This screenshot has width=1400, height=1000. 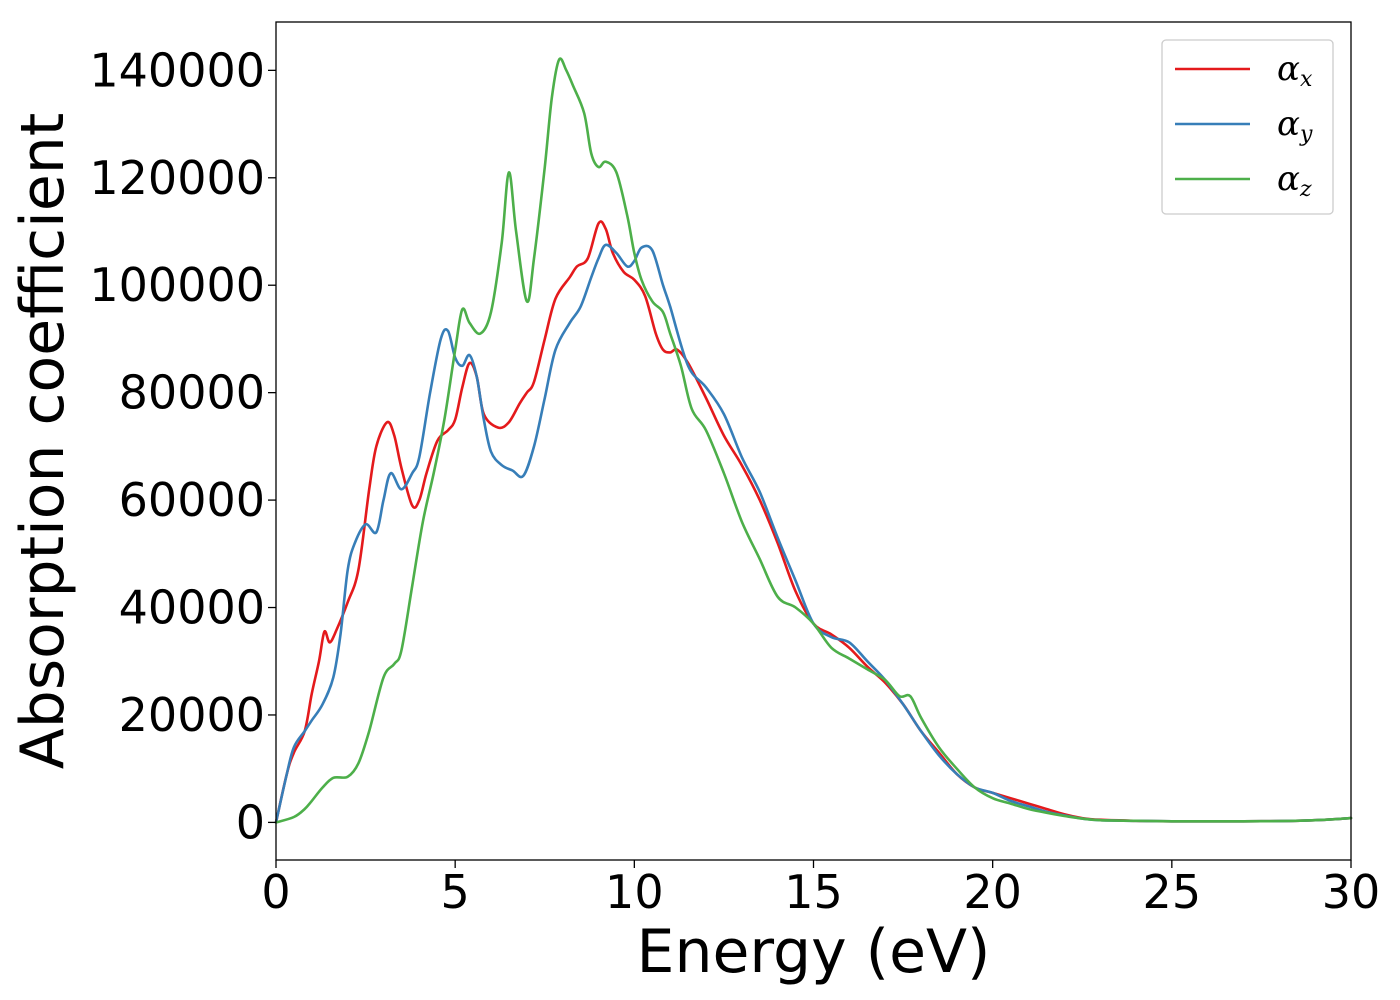 What do you see at coordinates (177, 70) in the screenshot?
I see `y-tick-label: 140000` at bounding box center [177, 70].